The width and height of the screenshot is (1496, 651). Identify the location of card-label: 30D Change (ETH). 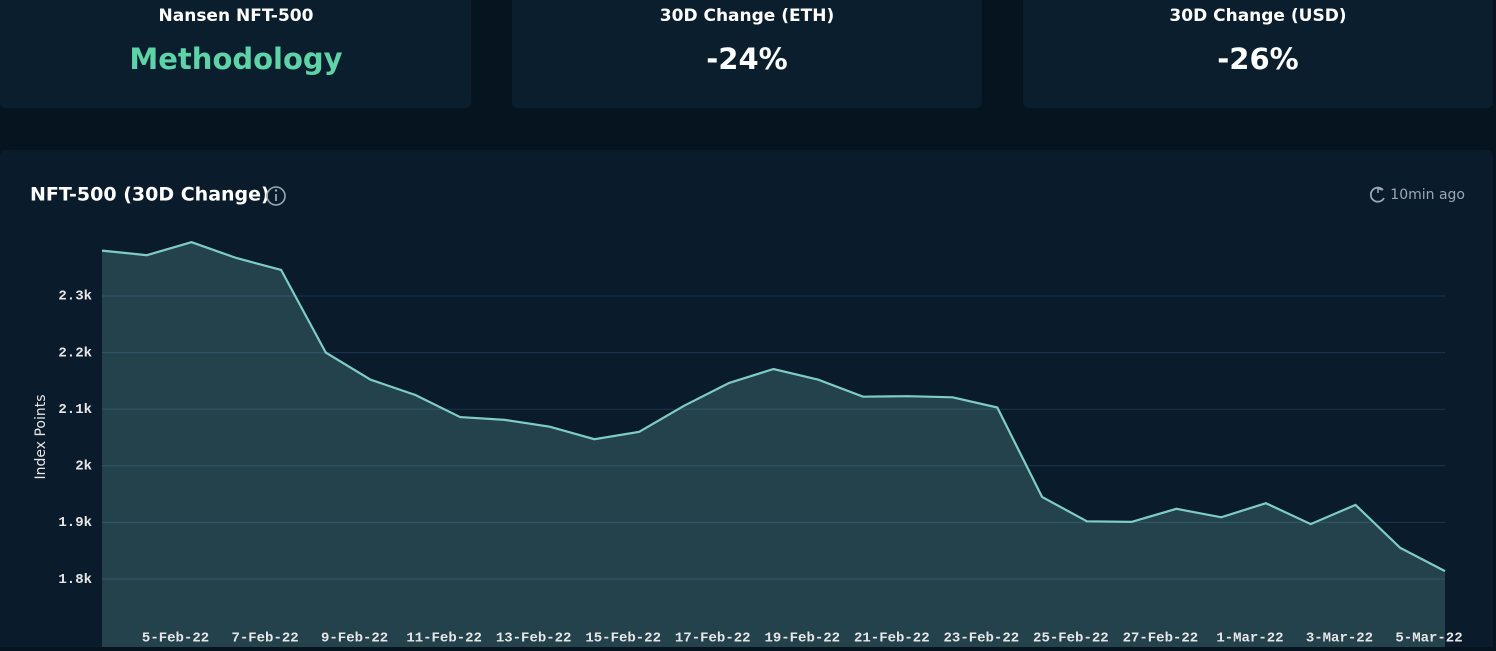
(747, 16).